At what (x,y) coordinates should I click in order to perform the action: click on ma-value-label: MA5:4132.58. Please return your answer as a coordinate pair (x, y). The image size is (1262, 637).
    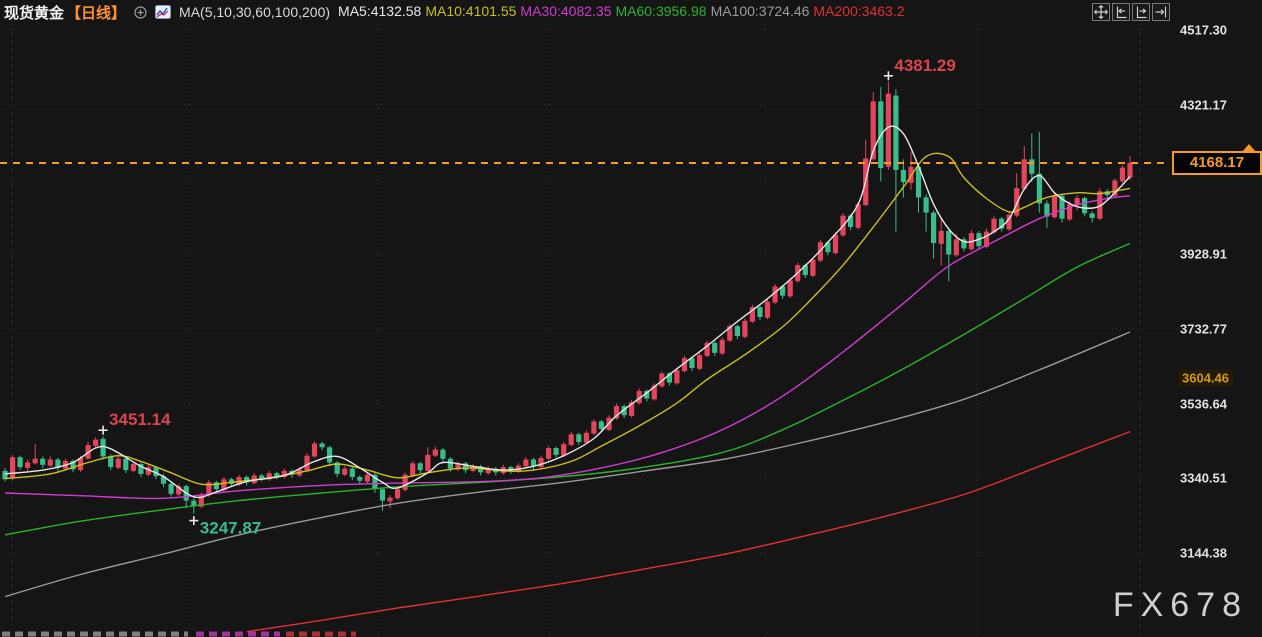
    Looking at the image, I should click on (380, 11).